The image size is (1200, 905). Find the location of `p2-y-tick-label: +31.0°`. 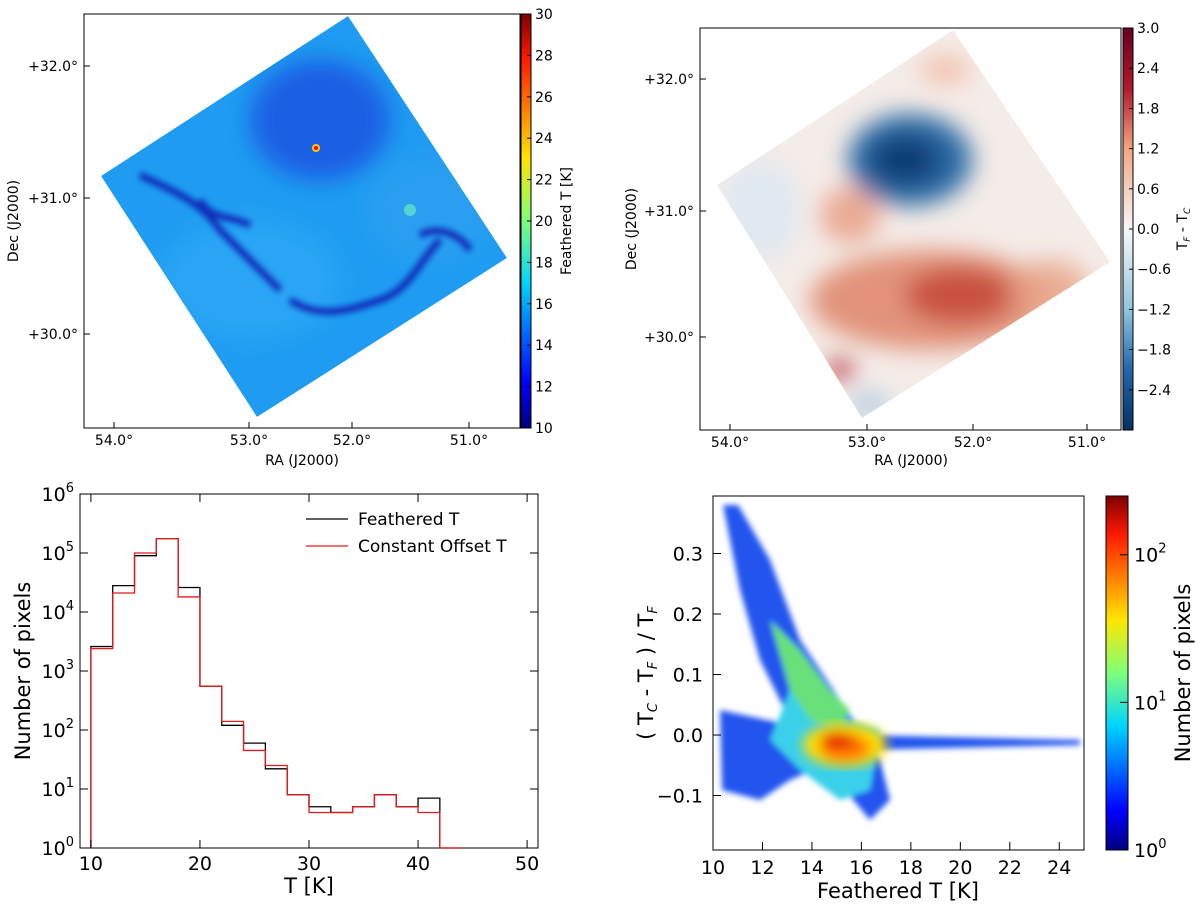

p2-y-tick-label: +31.0° is located at coordinates (669, 212).